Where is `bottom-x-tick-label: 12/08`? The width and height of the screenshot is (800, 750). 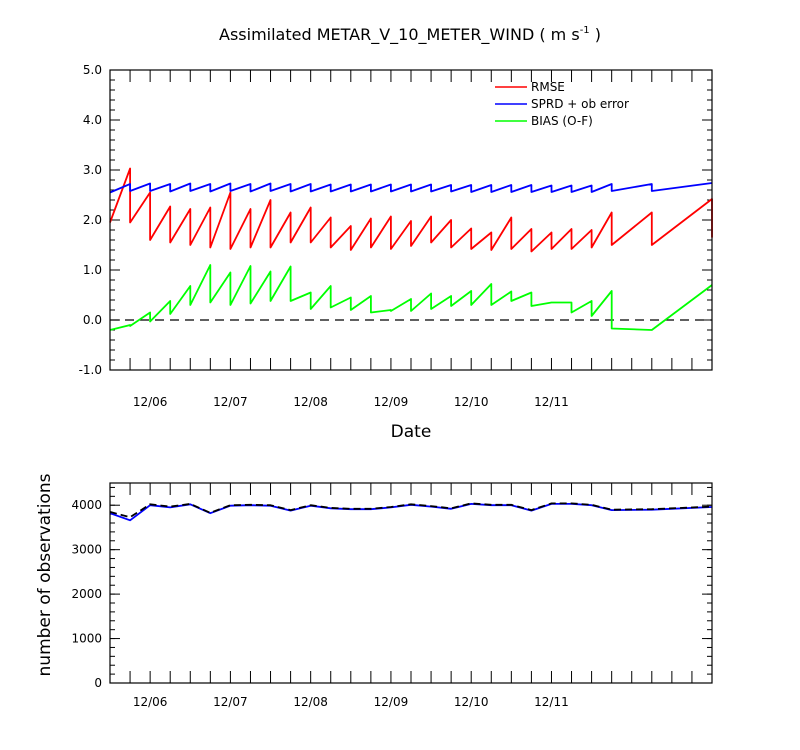
bottom-x-tick-label: 12/08 is located at coordinates (310, 702).